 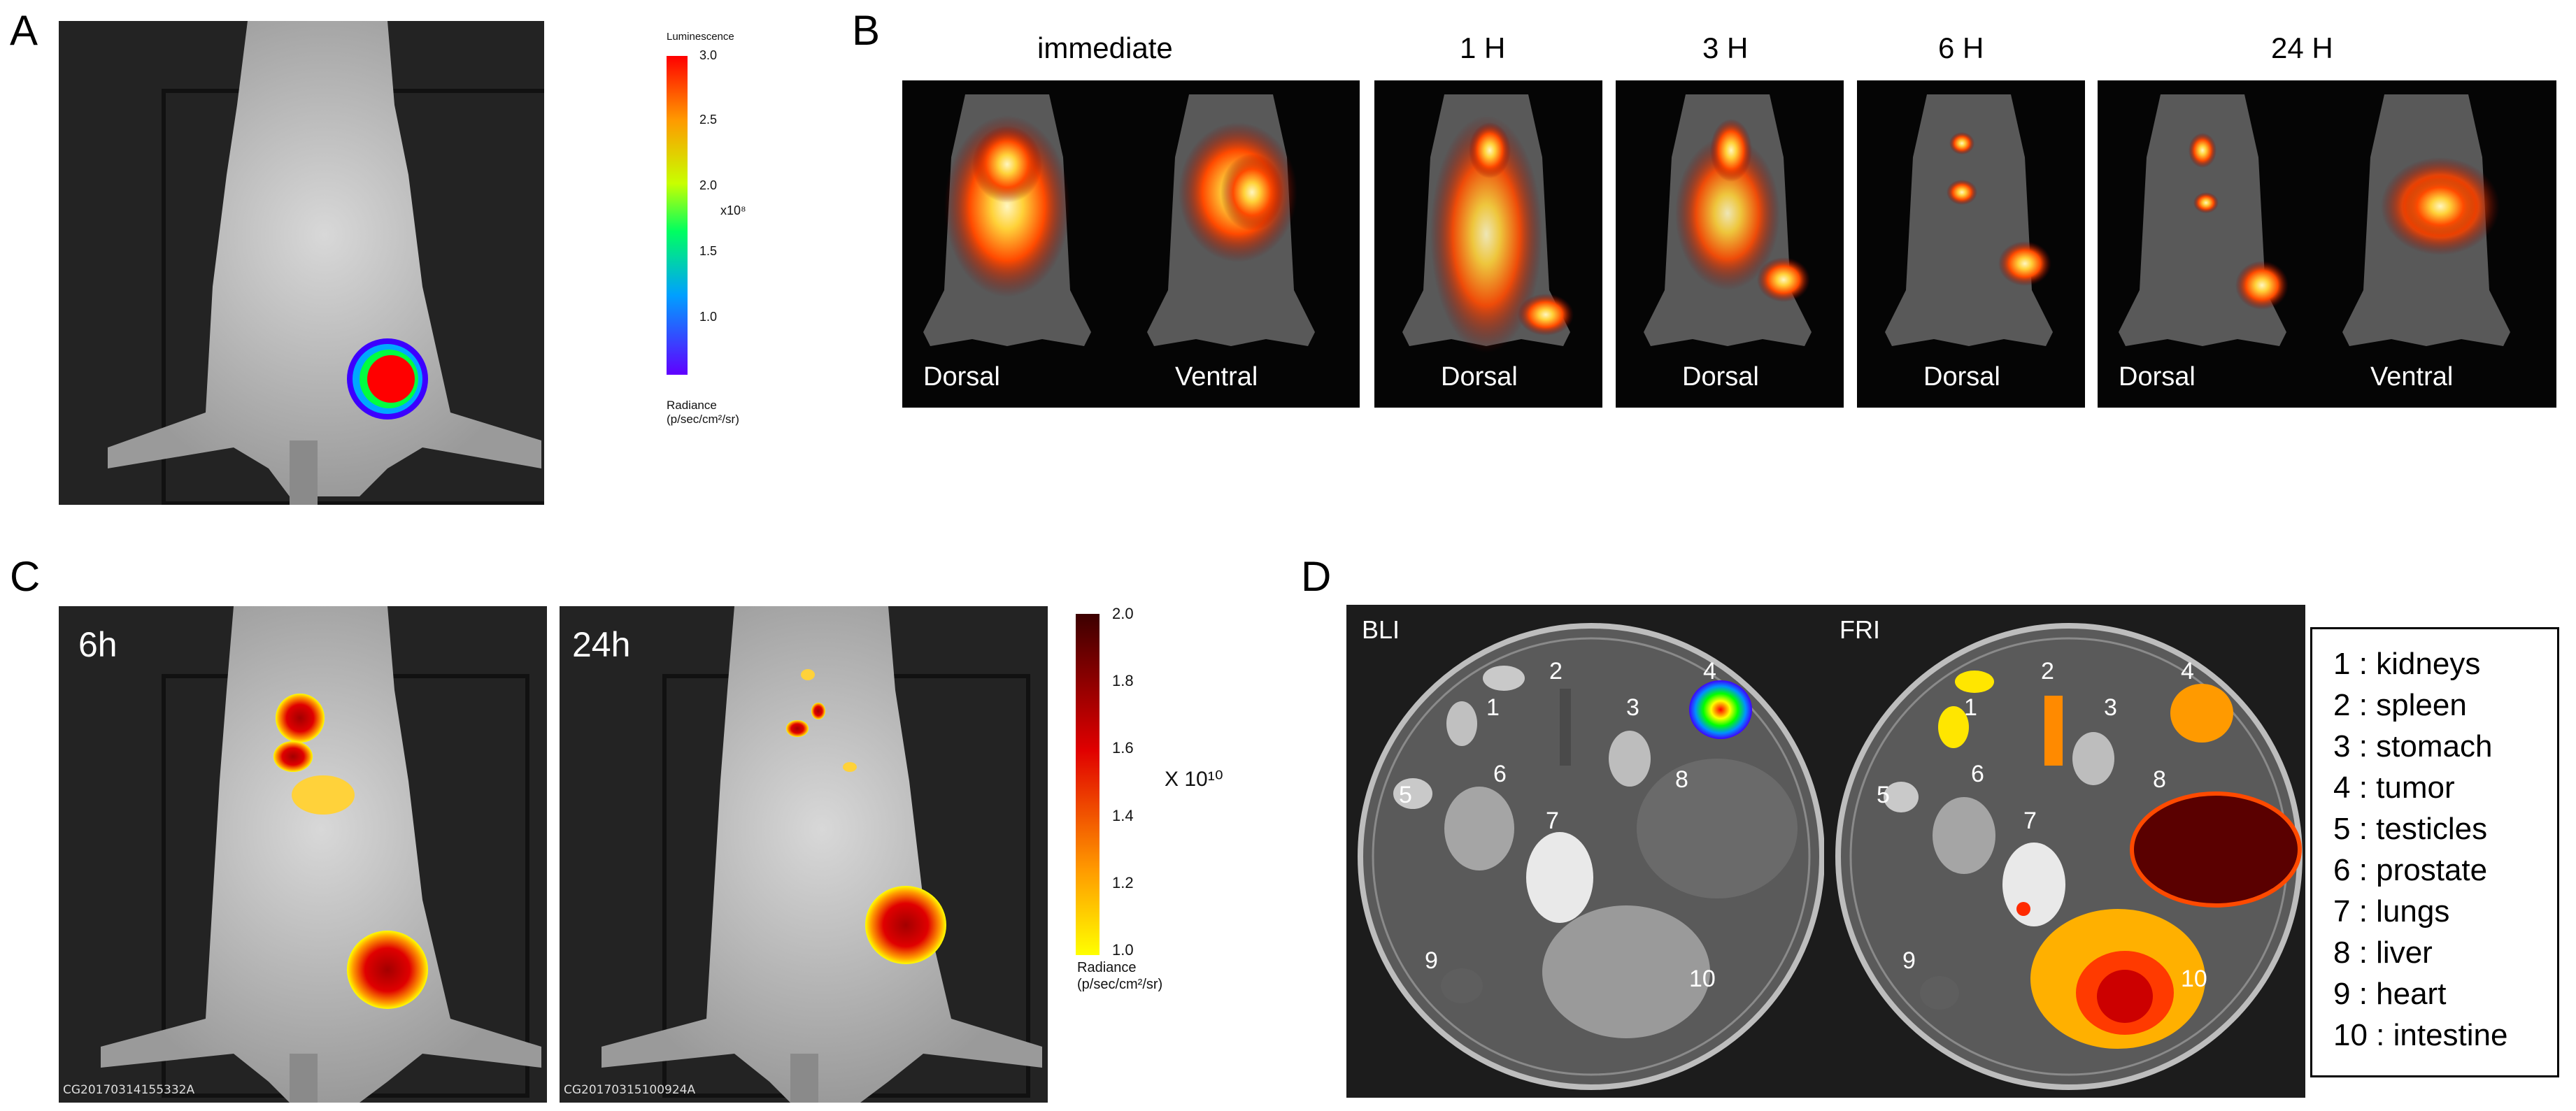 What do you see at coordinates (708, 120) in the screenshot?
I see `lum-tick: 2.5` at bounding box center [708, 120].